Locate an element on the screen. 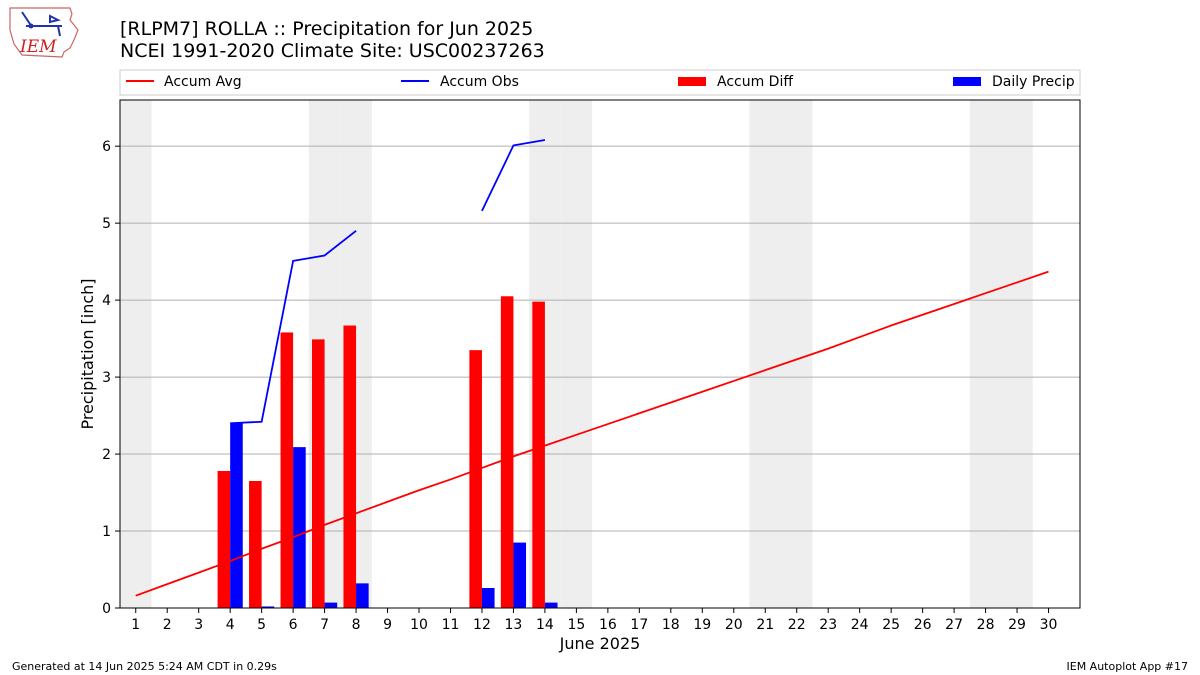 This screenshot has width=1200, height=675. footer-app: IEM Autoplot App #17 is located at coordinates (1128, 666).